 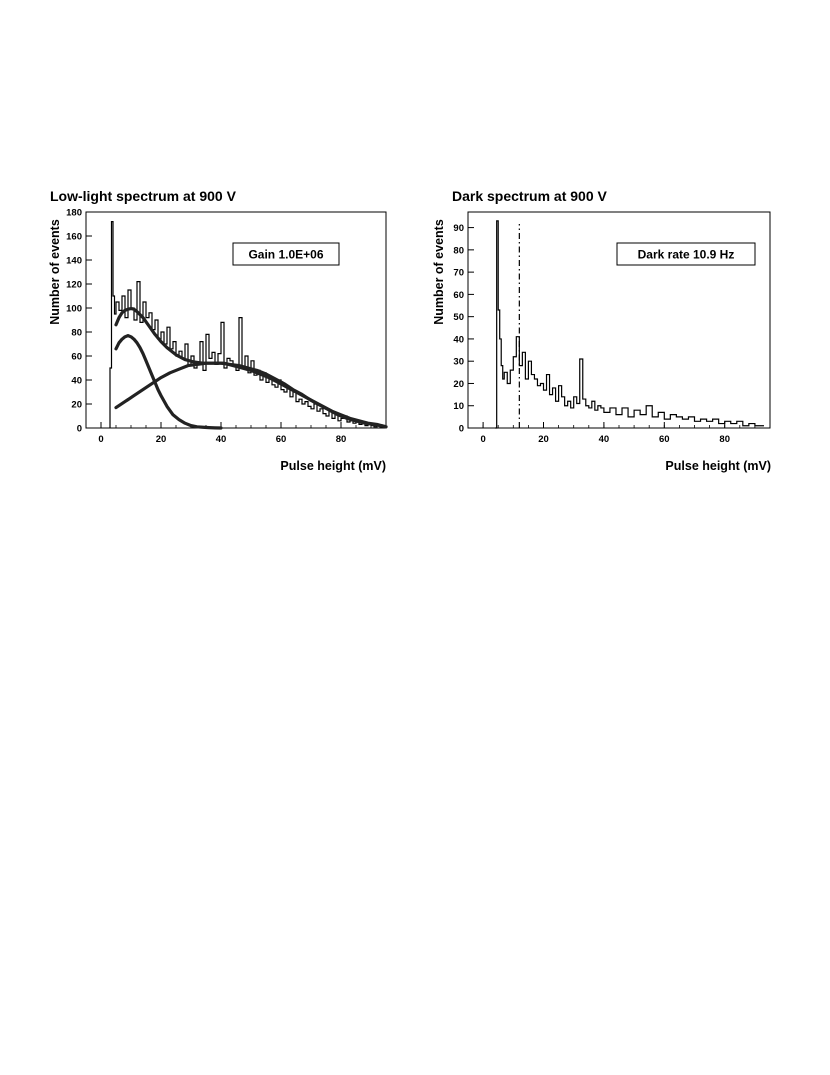 I want to click on y-tick-label: 50, so click(x=458, y=317).